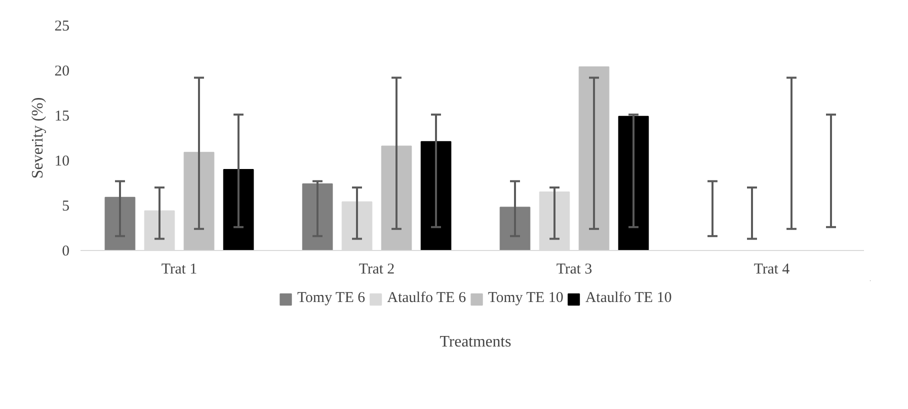 This screenshot has width=908, height=409. I want to click on y-axis-title: Severity (%), so click(38, 138).